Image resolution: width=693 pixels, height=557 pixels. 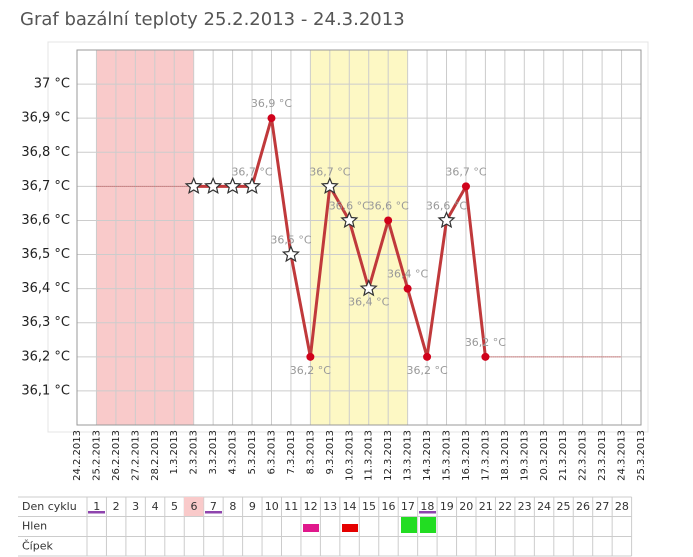 I want to click on x-tick-label: 21.3.2013, so click(x=563, y=455).